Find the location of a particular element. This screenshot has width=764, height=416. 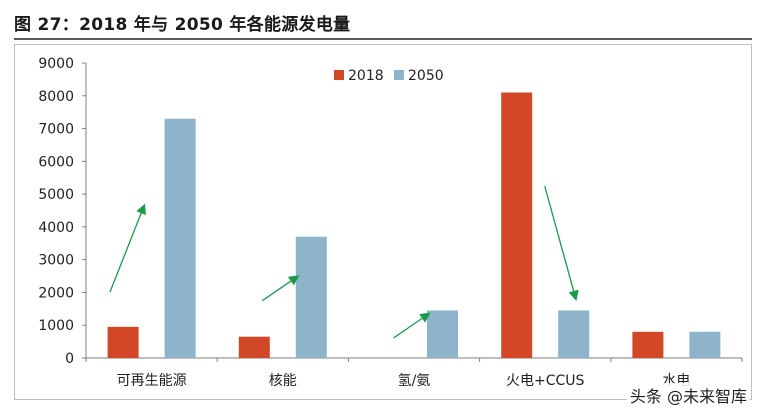

y-tick-label: 2000 is located at coordinates (56, 293).